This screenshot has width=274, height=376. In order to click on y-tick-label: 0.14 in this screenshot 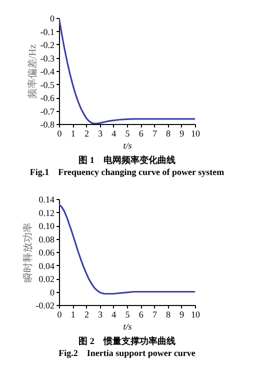, I will do `click(46, 199)`.